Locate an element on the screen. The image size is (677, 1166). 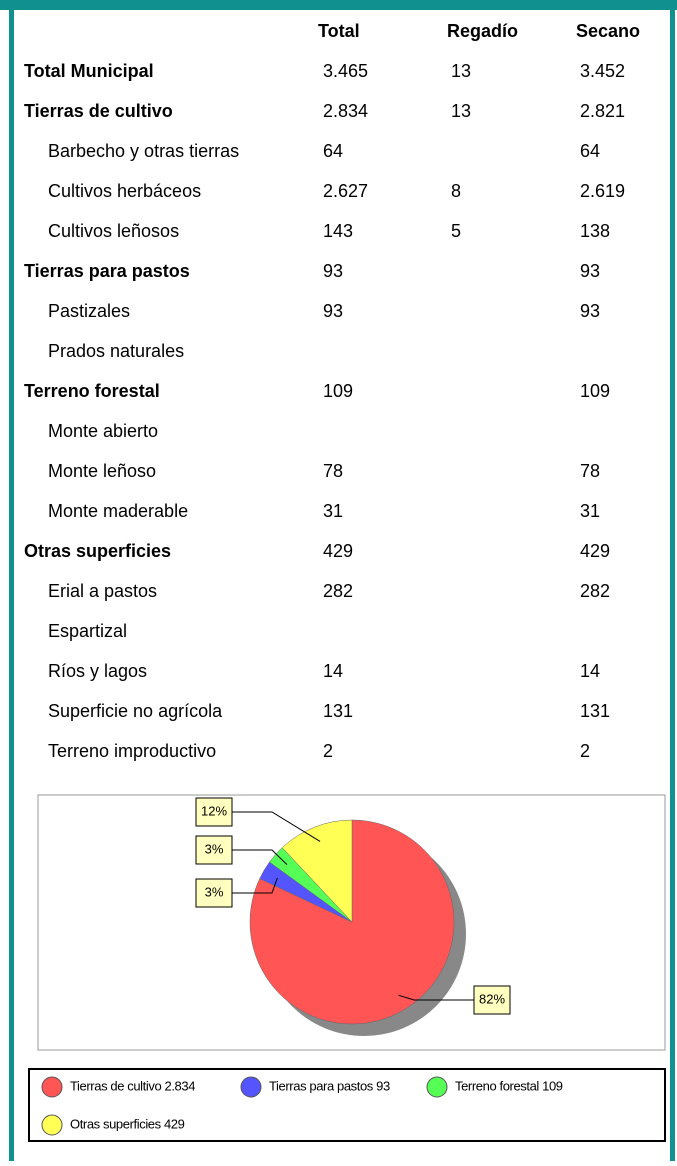
cell: 143 is located at coordinates (338, 231).